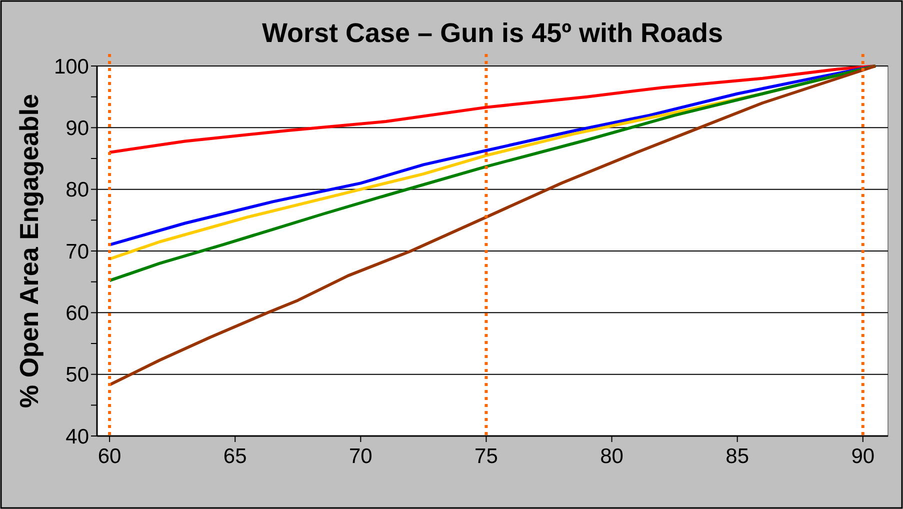 This screenshot has width=903, height=509. What do you see at coordinates (77, 128) in the screenshot?
I see `y-tick-label: 90` at bounding box center [77, 128].